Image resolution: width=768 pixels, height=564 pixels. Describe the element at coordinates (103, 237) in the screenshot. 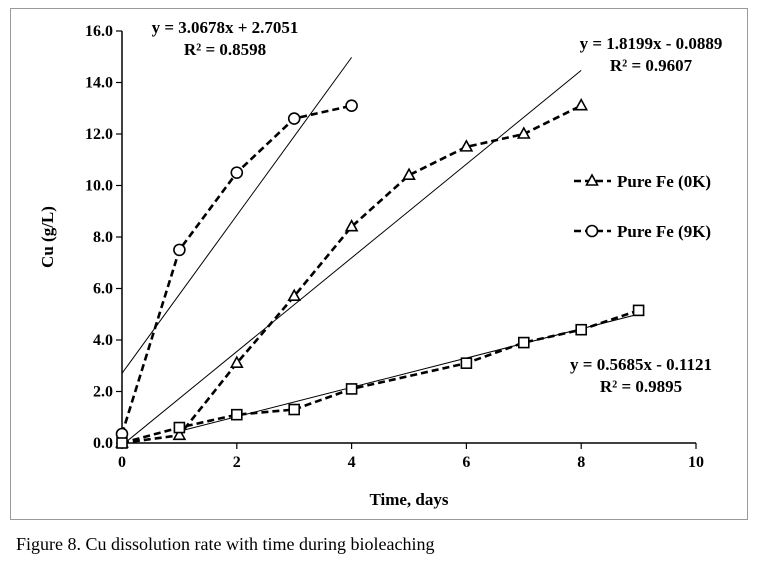

I see `y-tick-label: 8.0` at that location.